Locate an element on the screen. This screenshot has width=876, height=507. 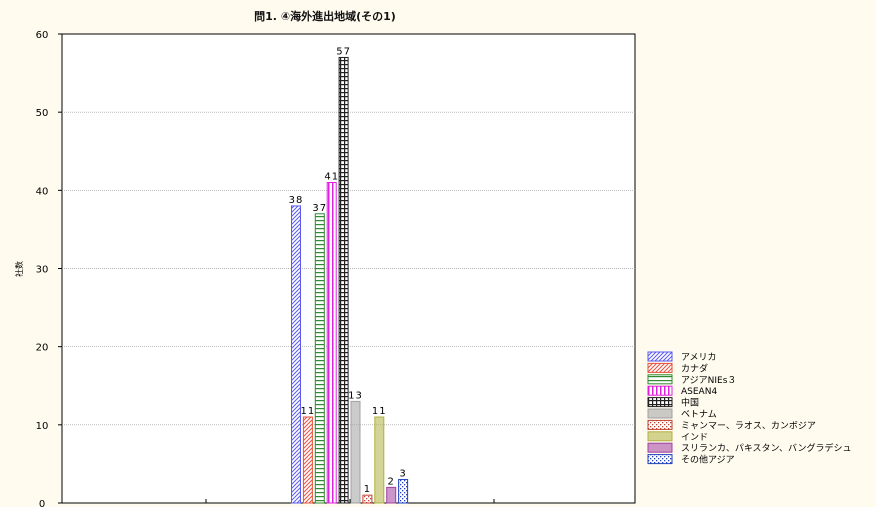
data-label: 1 is located at coordinates (367, 489).